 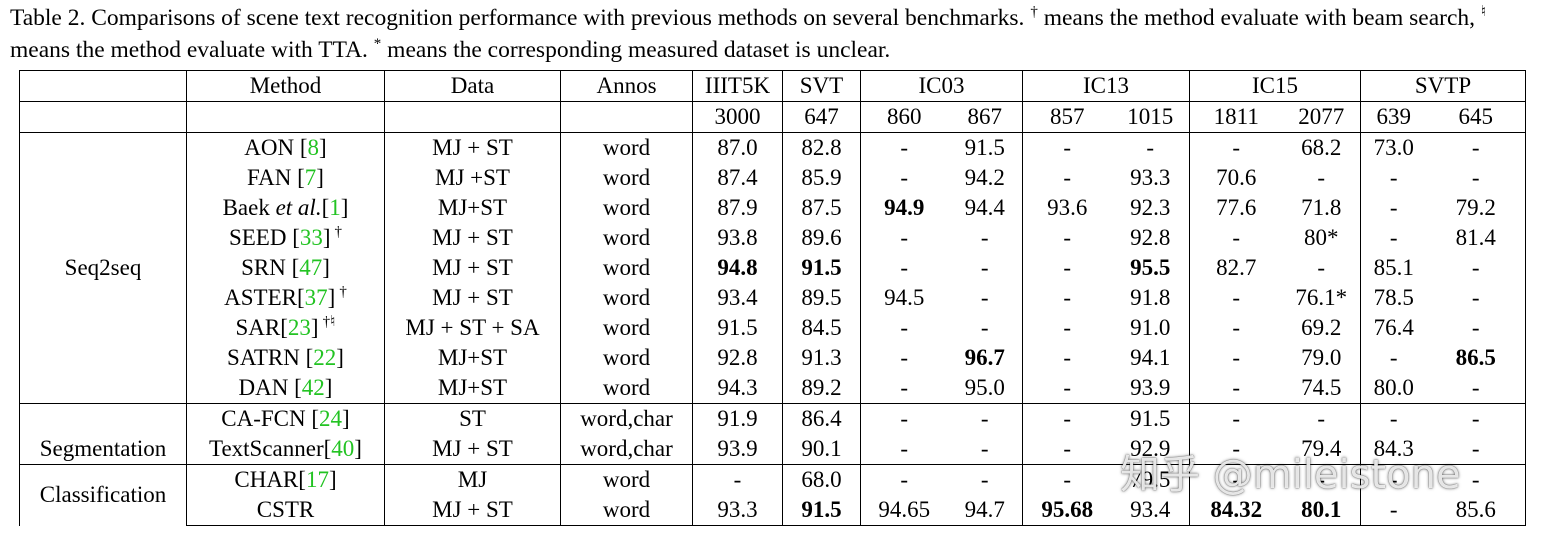 What do you see at coordinates (103, 434) in the screenshot?
I see `group-label-segmentation: Segmentation` at bounding box center [103, 434].